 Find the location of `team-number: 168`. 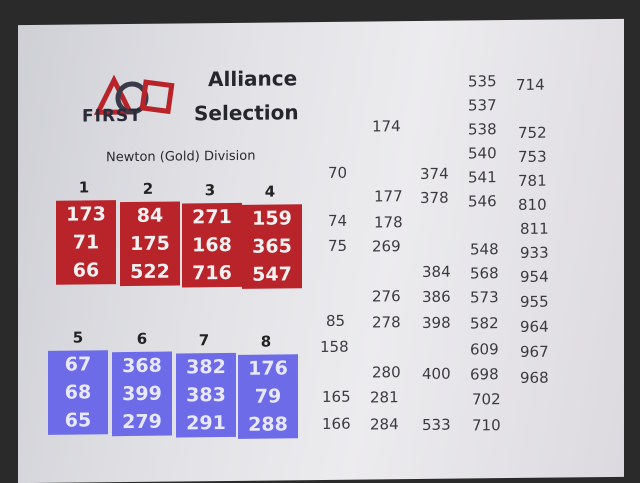

team-number: 168 is located at coordinates (212, 245).